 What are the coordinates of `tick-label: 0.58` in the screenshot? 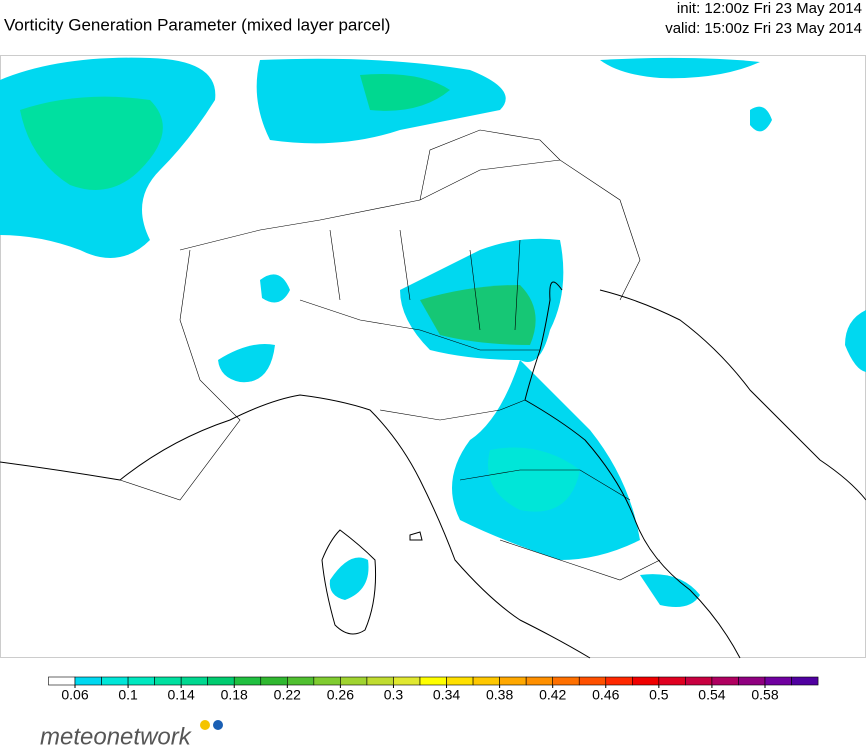 It's located at (764, 695).